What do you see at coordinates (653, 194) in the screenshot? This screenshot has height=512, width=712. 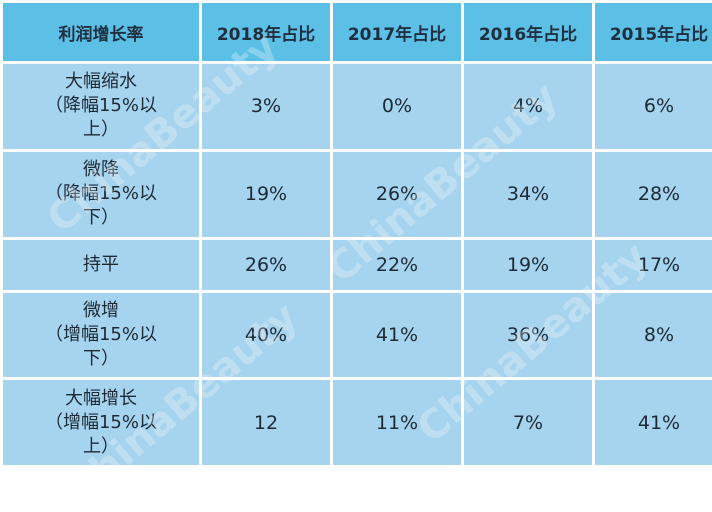 I see `cell-value: 28%` at bounding box center [653, 194].